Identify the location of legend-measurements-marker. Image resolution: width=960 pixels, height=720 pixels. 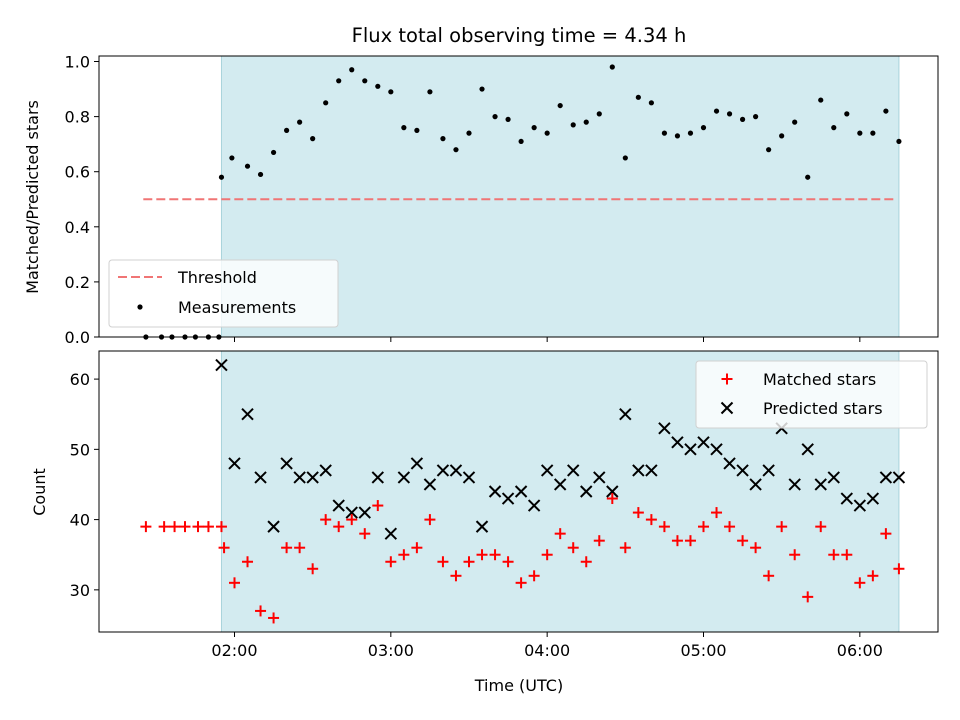
(140, 307).